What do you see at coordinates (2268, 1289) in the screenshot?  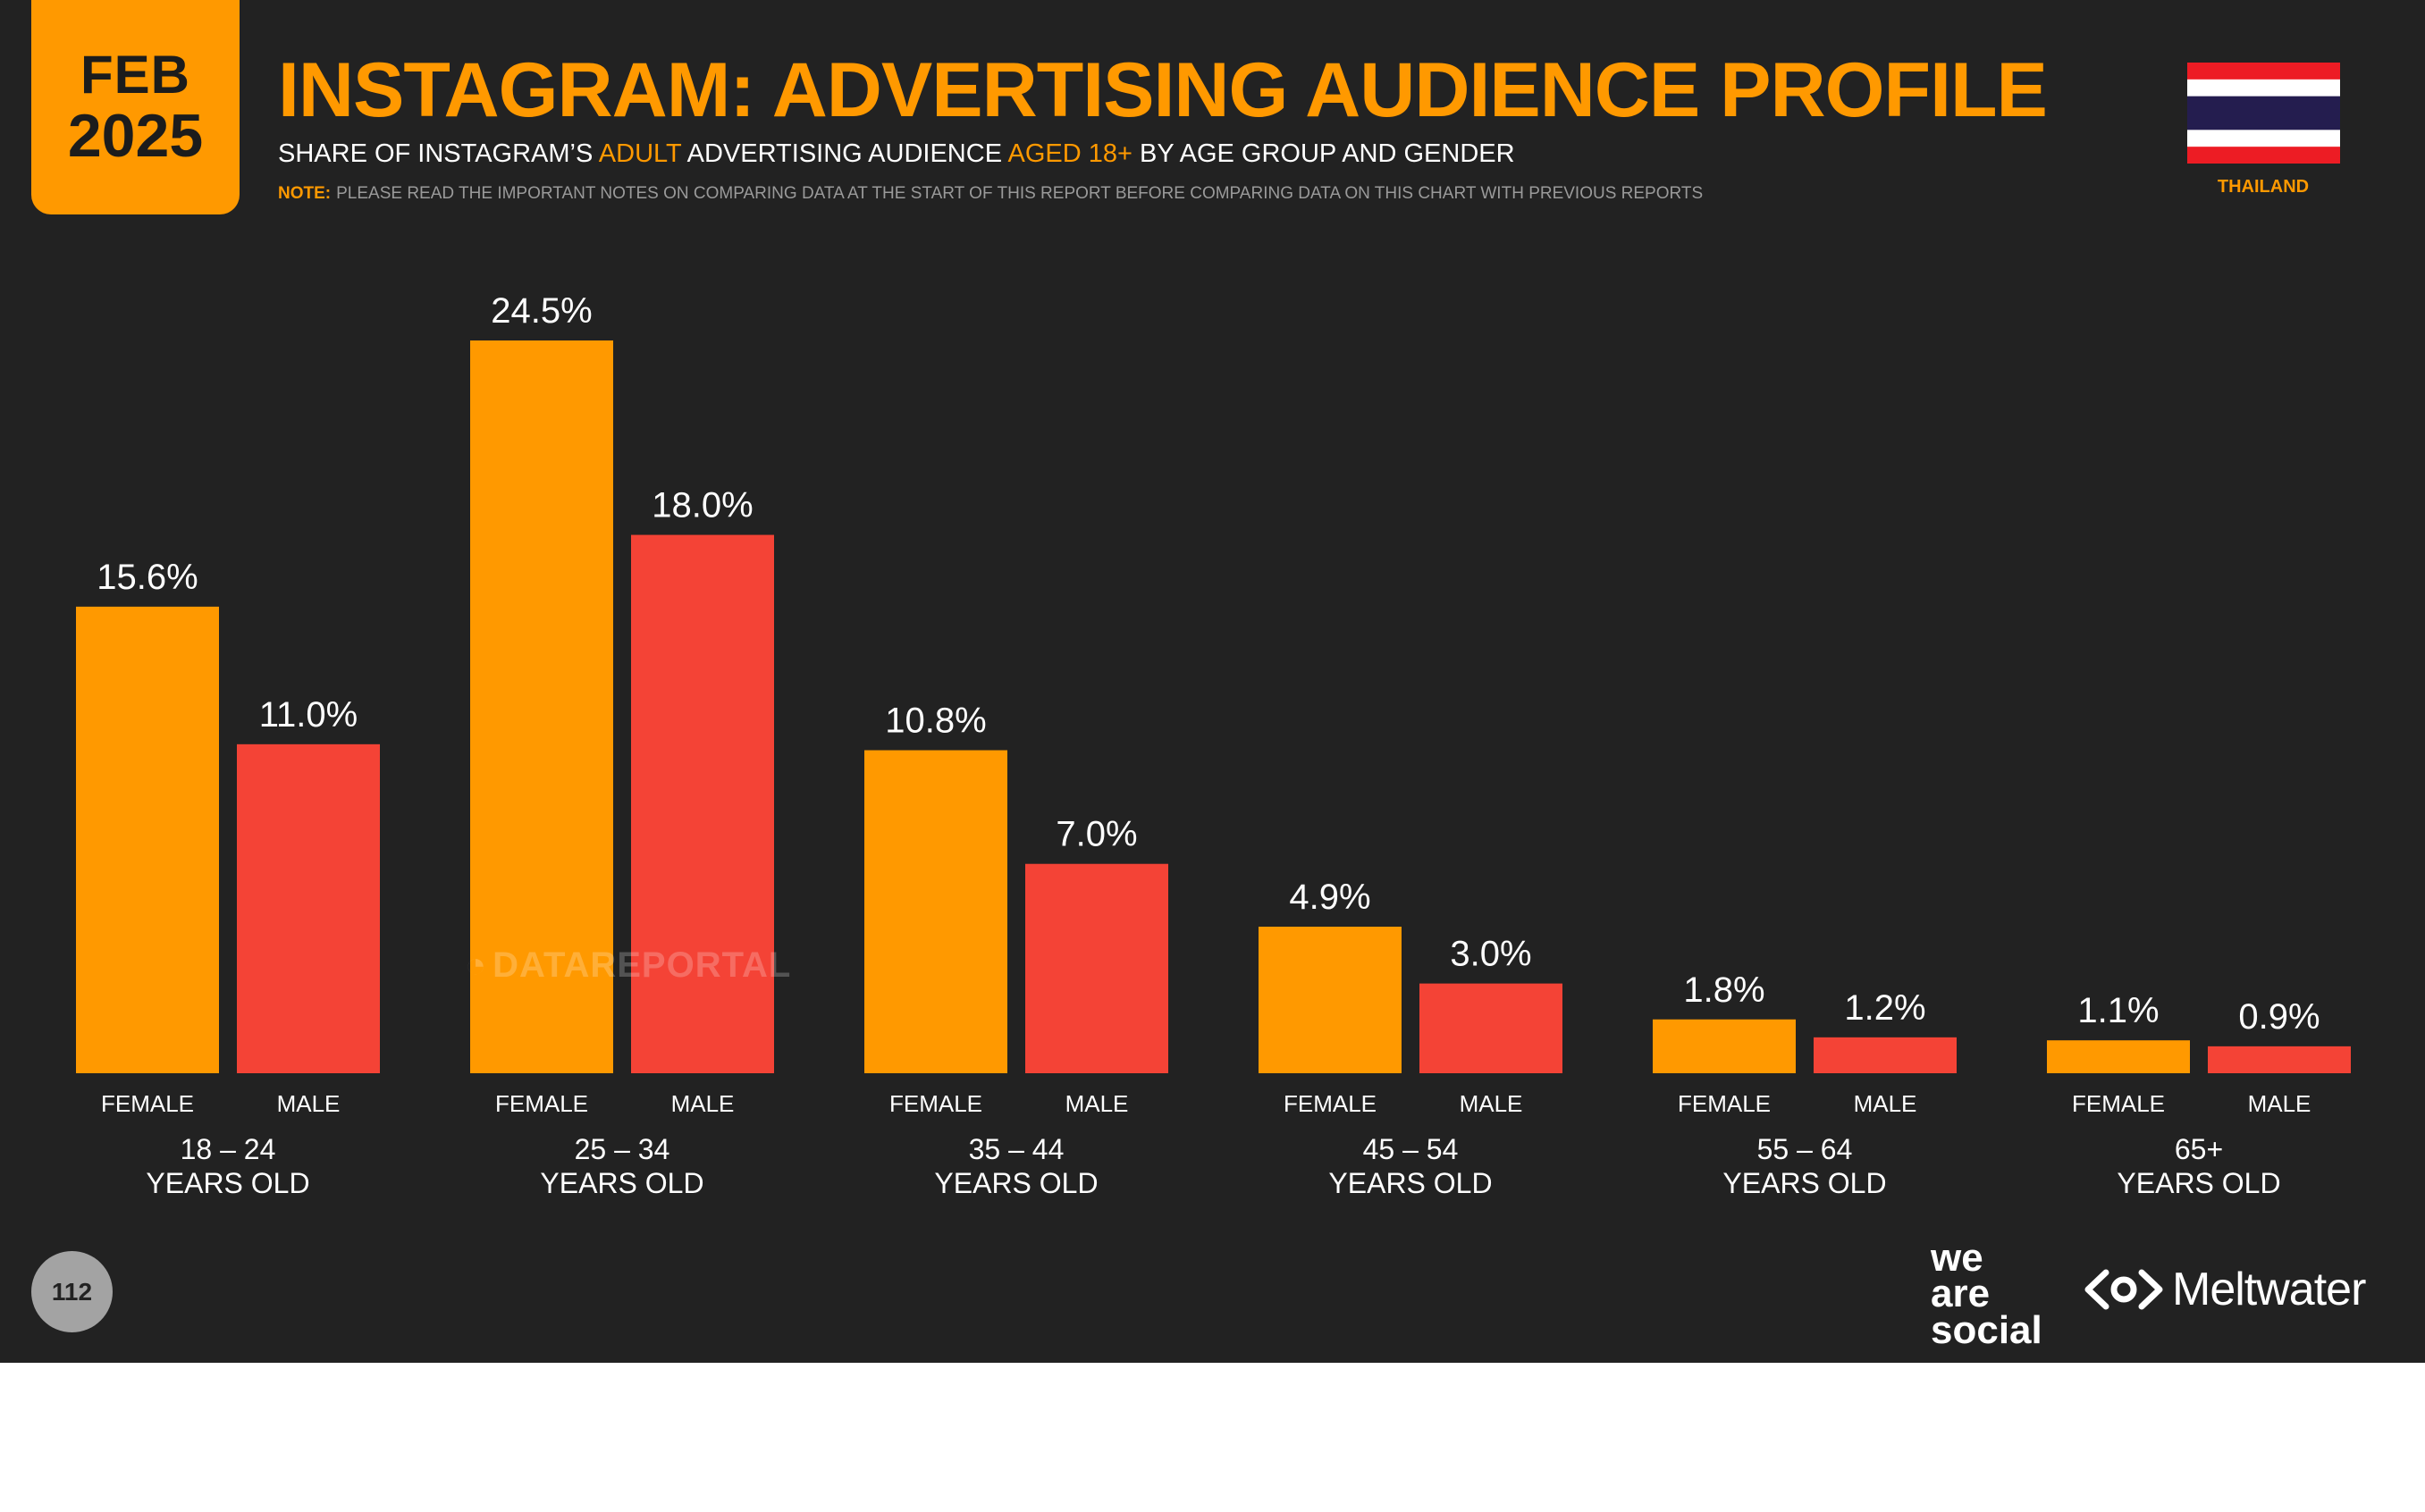 I see `meltwater-text: Meltwater` at bounding box center [2268, 1289].